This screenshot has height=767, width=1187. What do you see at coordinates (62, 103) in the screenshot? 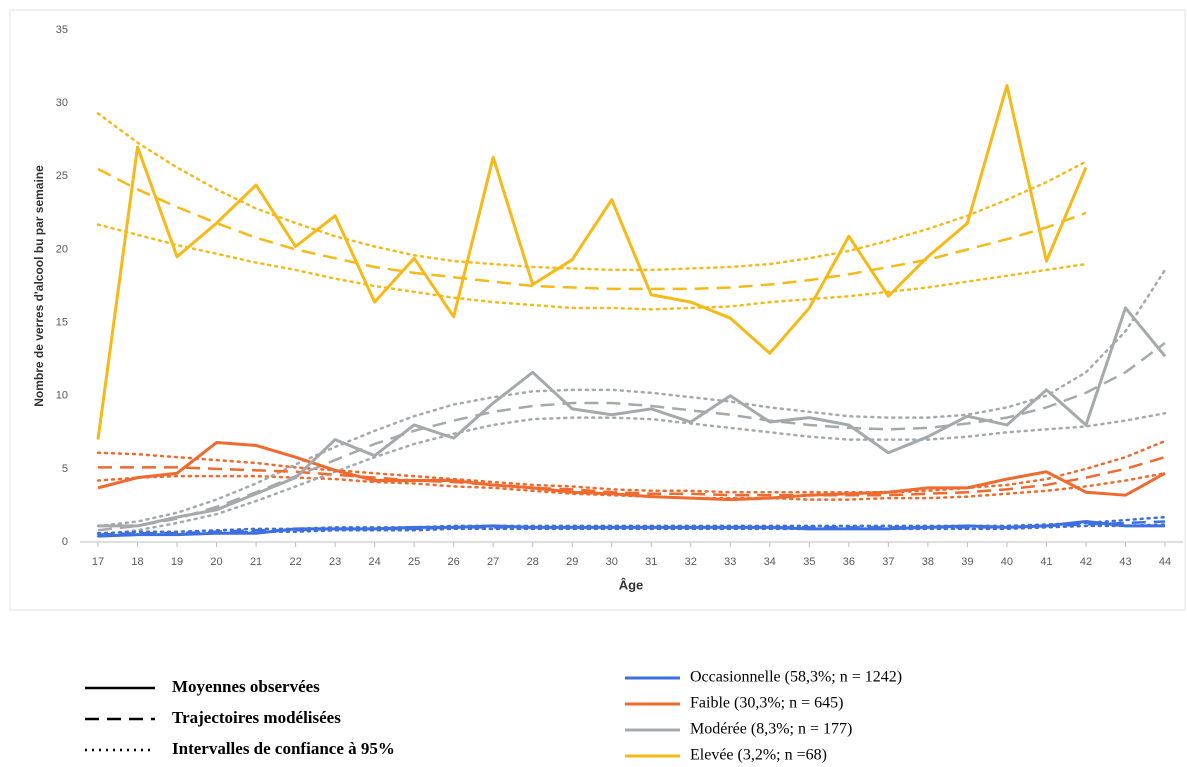
I see `y-tick-label: 30` at bounding box center [62, 103].